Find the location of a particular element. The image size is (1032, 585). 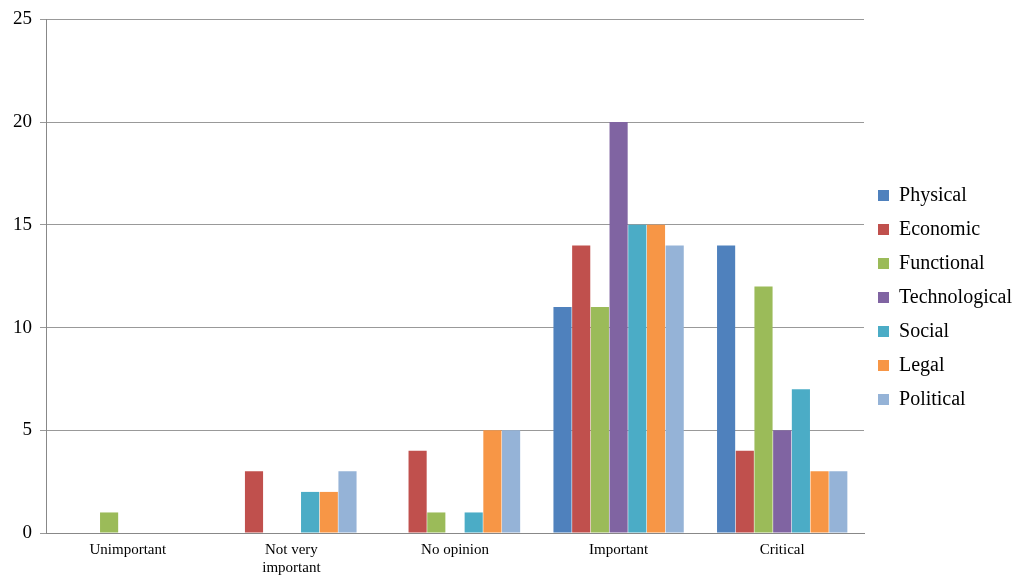

legend-label: Functional is located at coordinates (942, 261).